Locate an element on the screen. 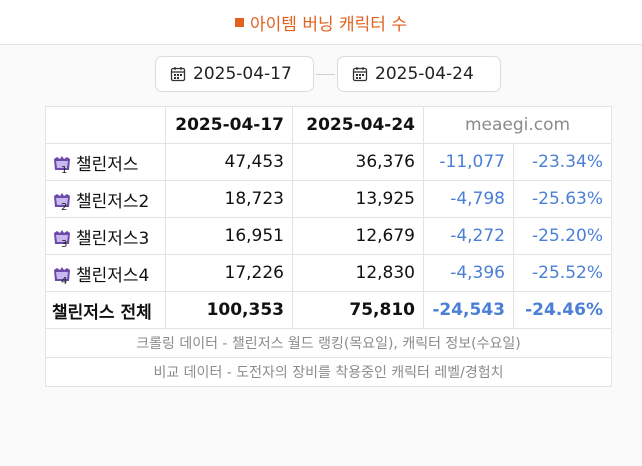  count-from: 18,723 is located at coordinates (229, 199).